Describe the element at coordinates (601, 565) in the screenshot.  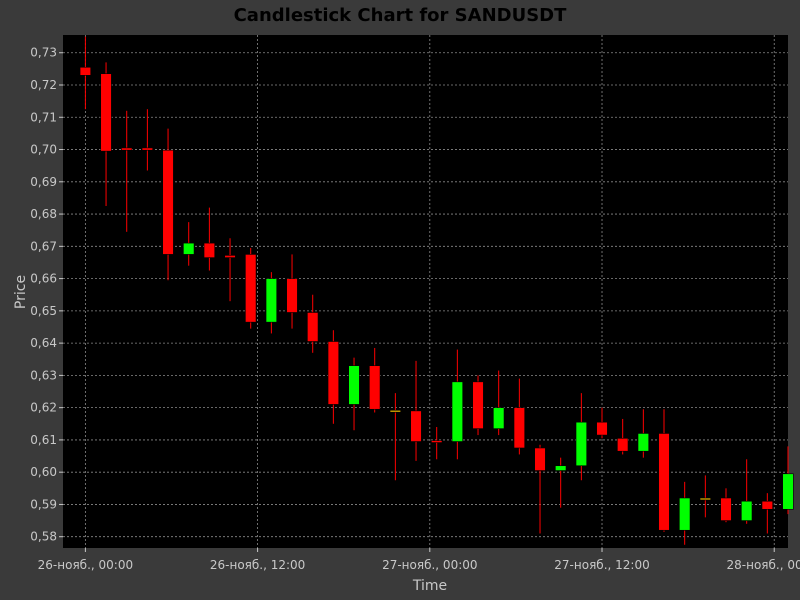
I see `x-tick-label: 27-нояб., 12:00` at that location.